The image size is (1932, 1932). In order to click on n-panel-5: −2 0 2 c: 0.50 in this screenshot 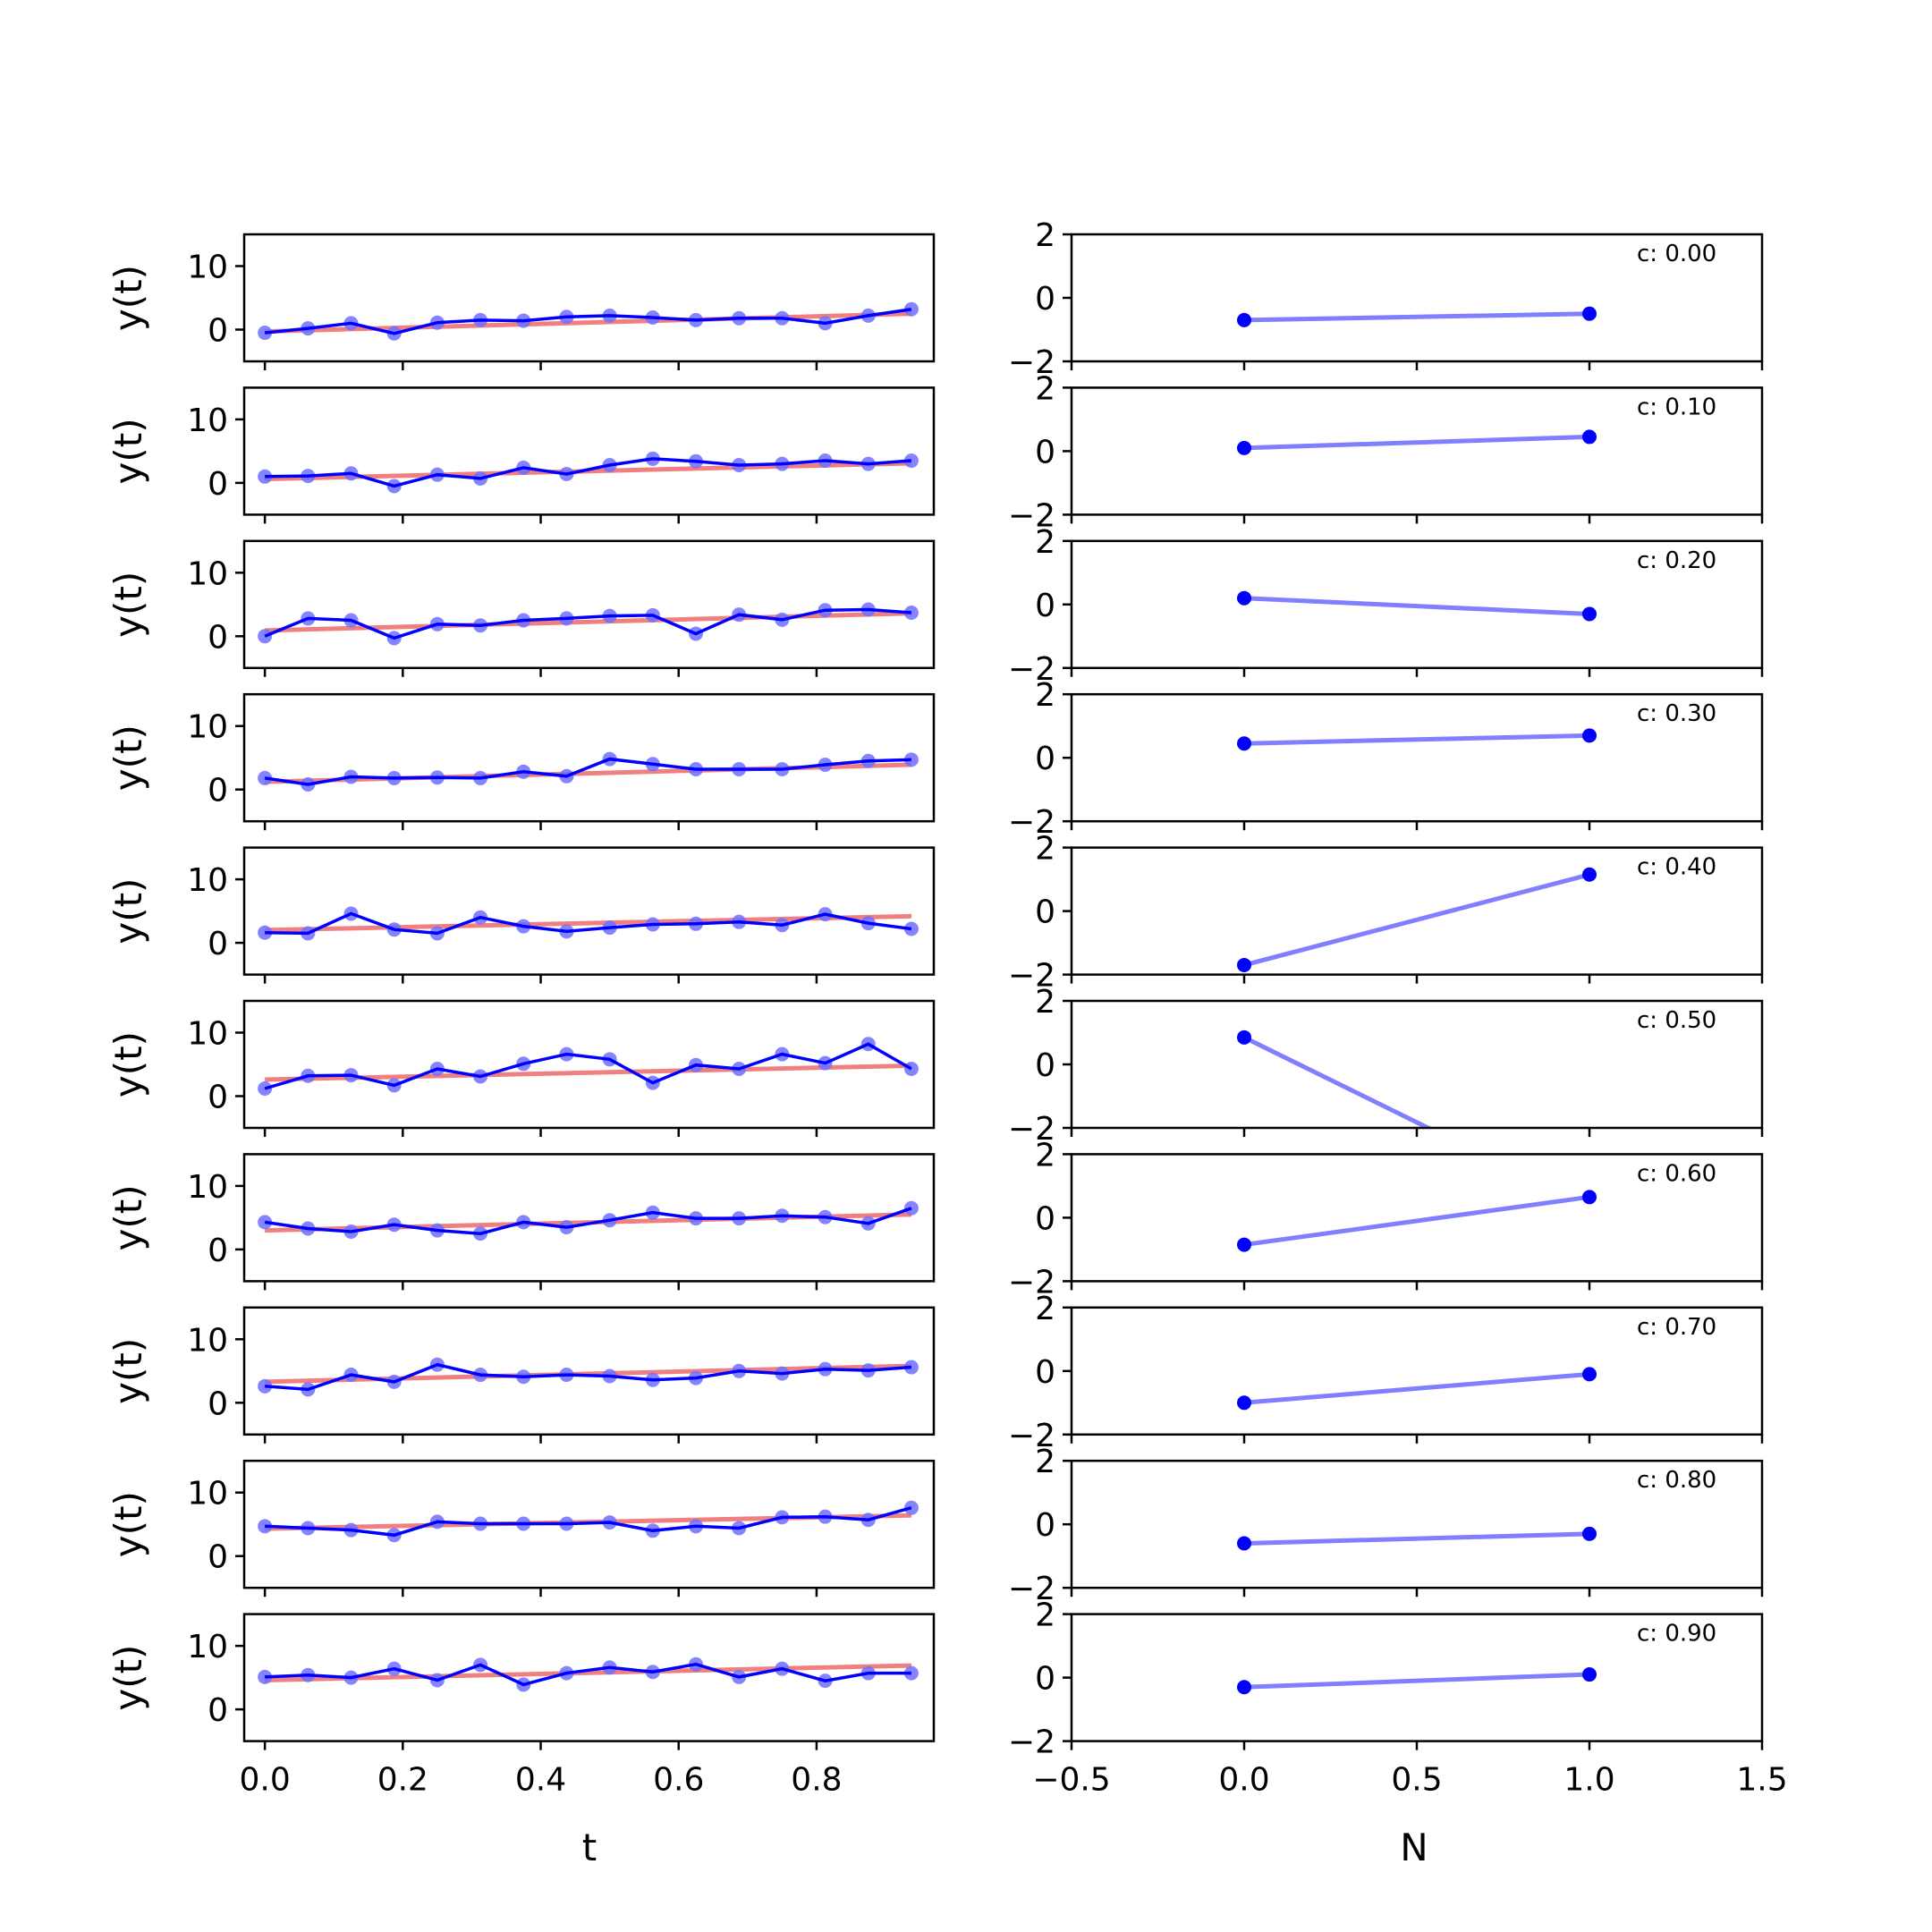, I will do `click(1386, 1066)`.